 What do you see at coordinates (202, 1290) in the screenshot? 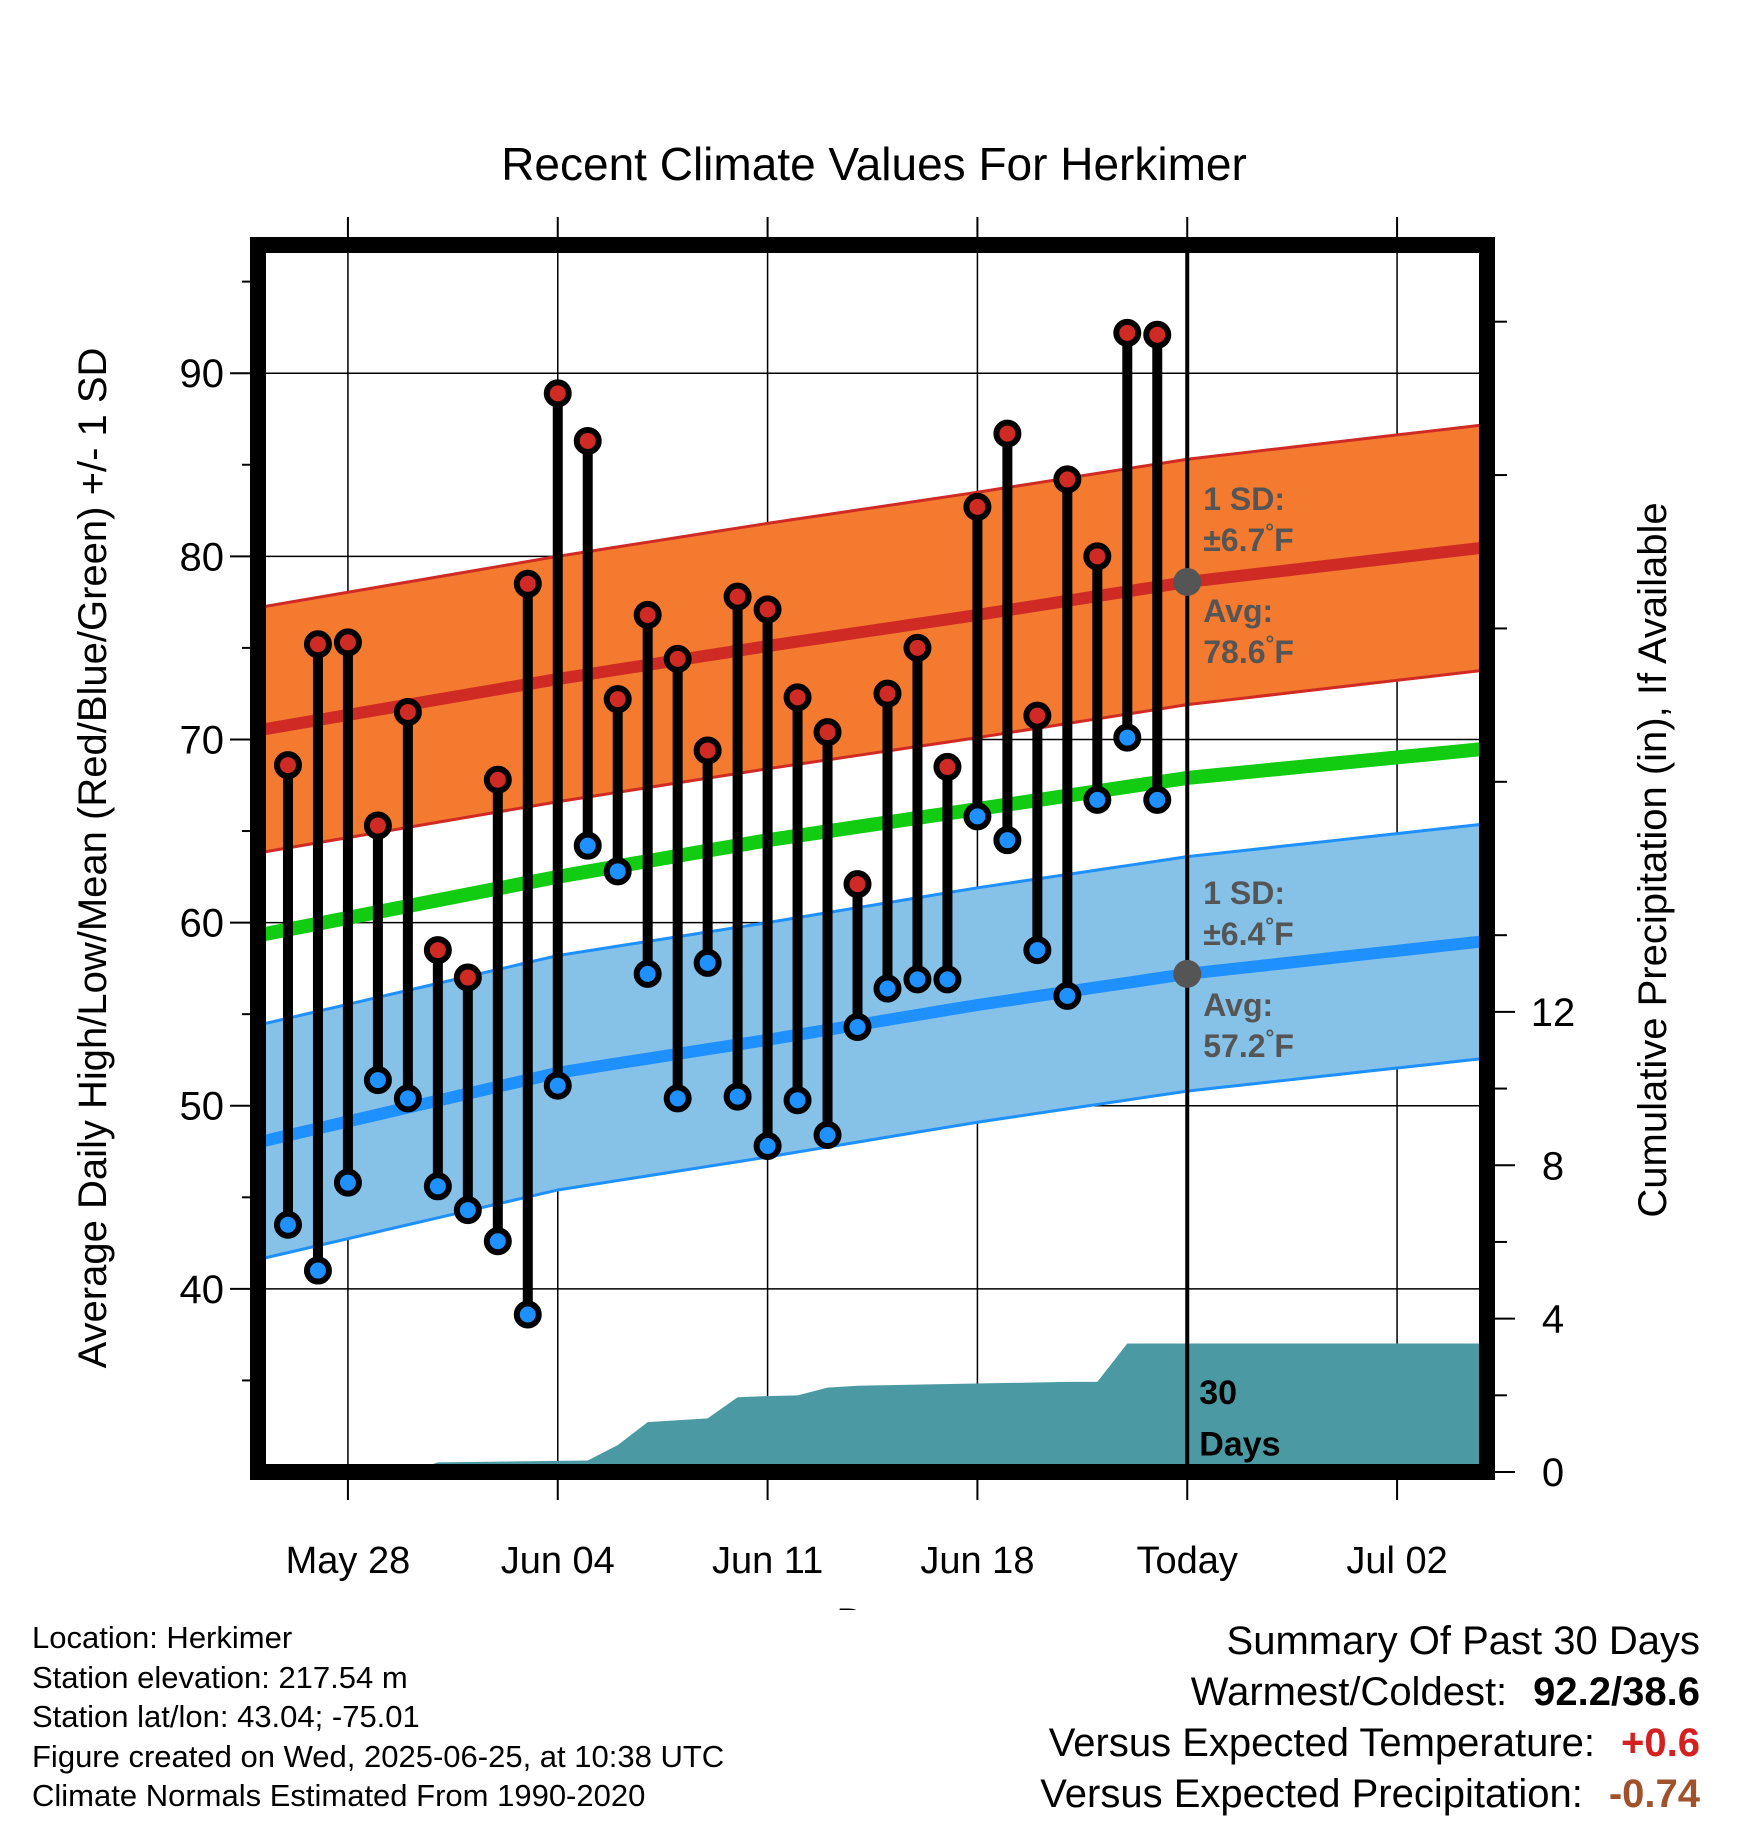
I see `y-tick-label-left: 40` at bounding box center [202, 1290].